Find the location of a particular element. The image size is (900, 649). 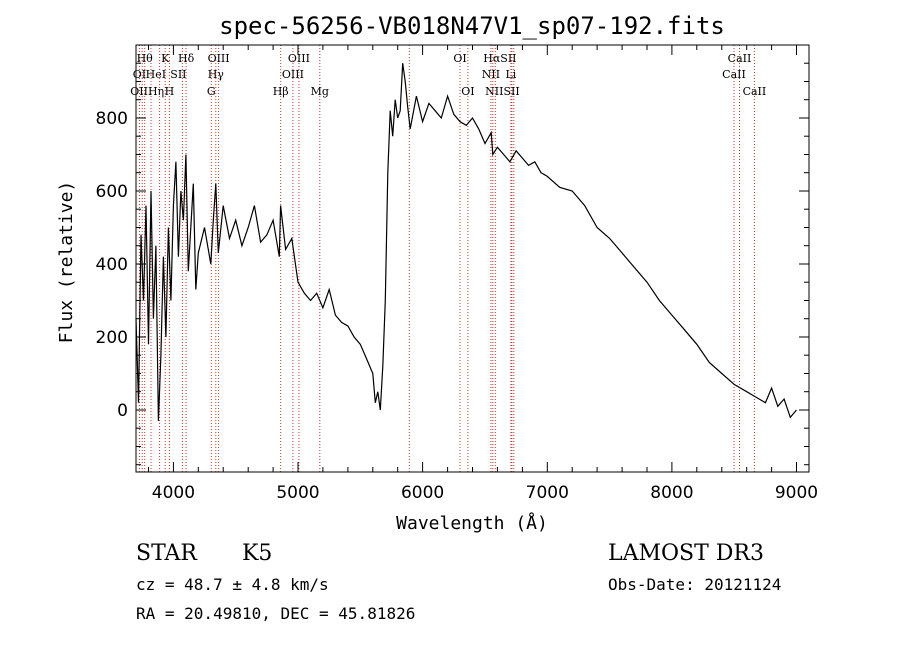

y-axis-label: Flux (relative) is located at coordinates (66, 262).